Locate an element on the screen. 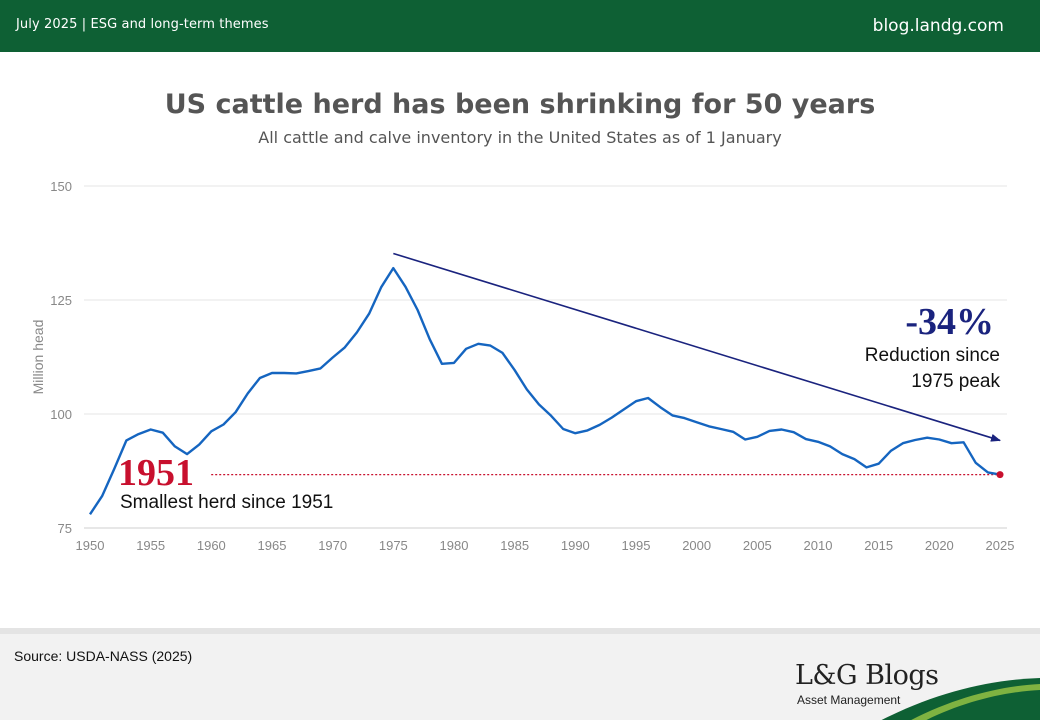 This screenshot has height=720, width=1040. brand-swoosh is located at coordinates (960, 699).